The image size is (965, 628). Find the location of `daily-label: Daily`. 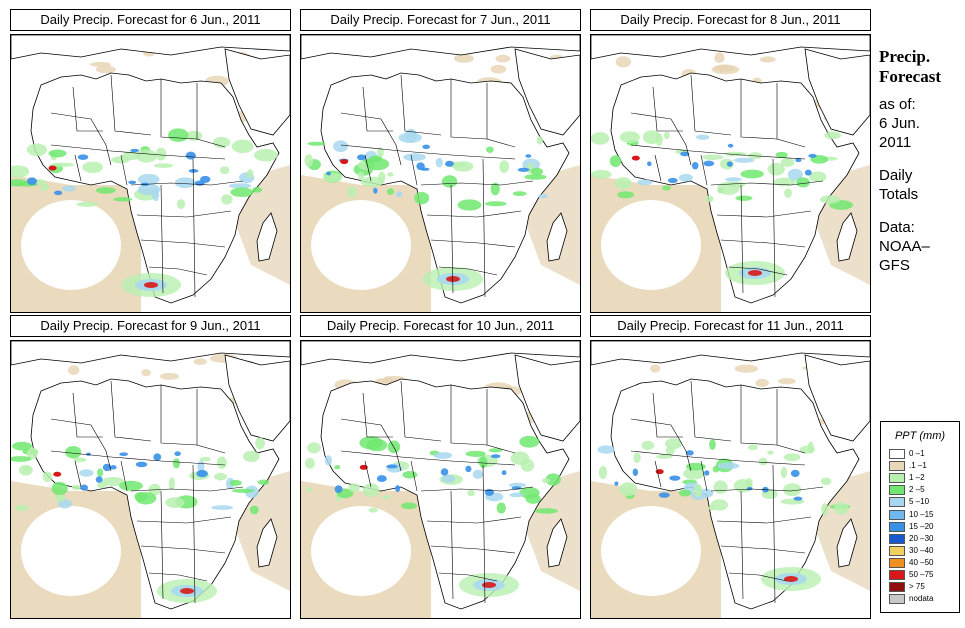

daily-label: Daily is located at coordinates (896, 175).